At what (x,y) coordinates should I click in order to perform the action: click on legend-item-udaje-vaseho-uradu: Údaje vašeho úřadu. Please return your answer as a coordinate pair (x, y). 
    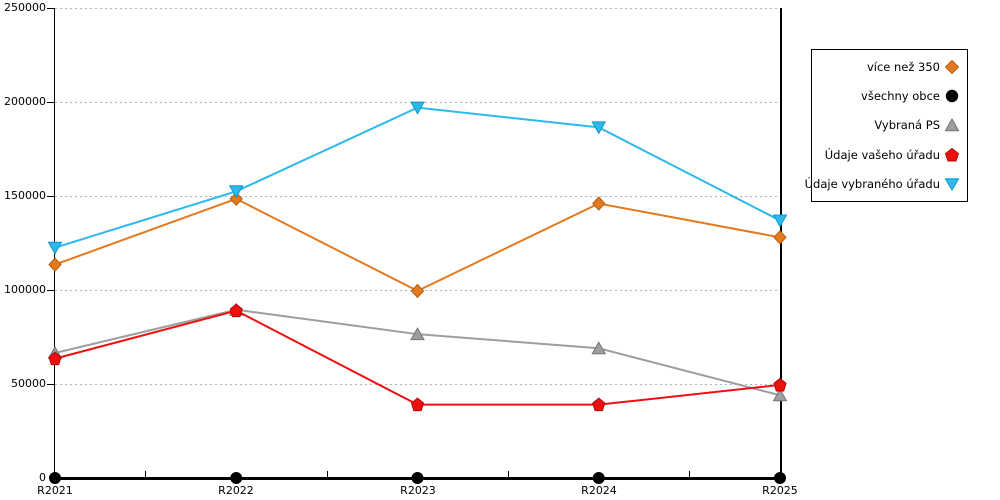
    Looking at the image, I should click on (889, 154).